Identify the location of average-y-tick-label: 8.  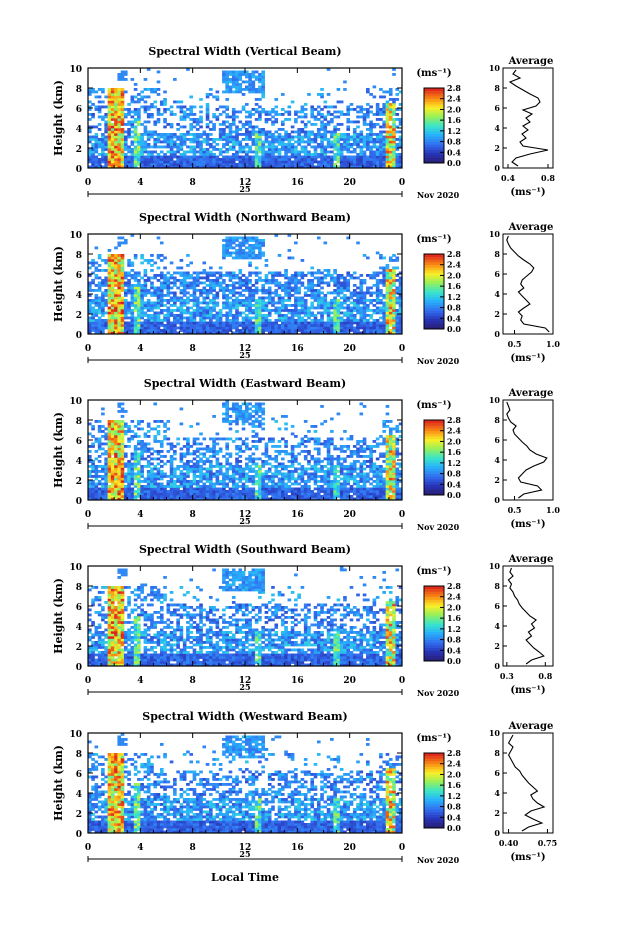
(497, 254).